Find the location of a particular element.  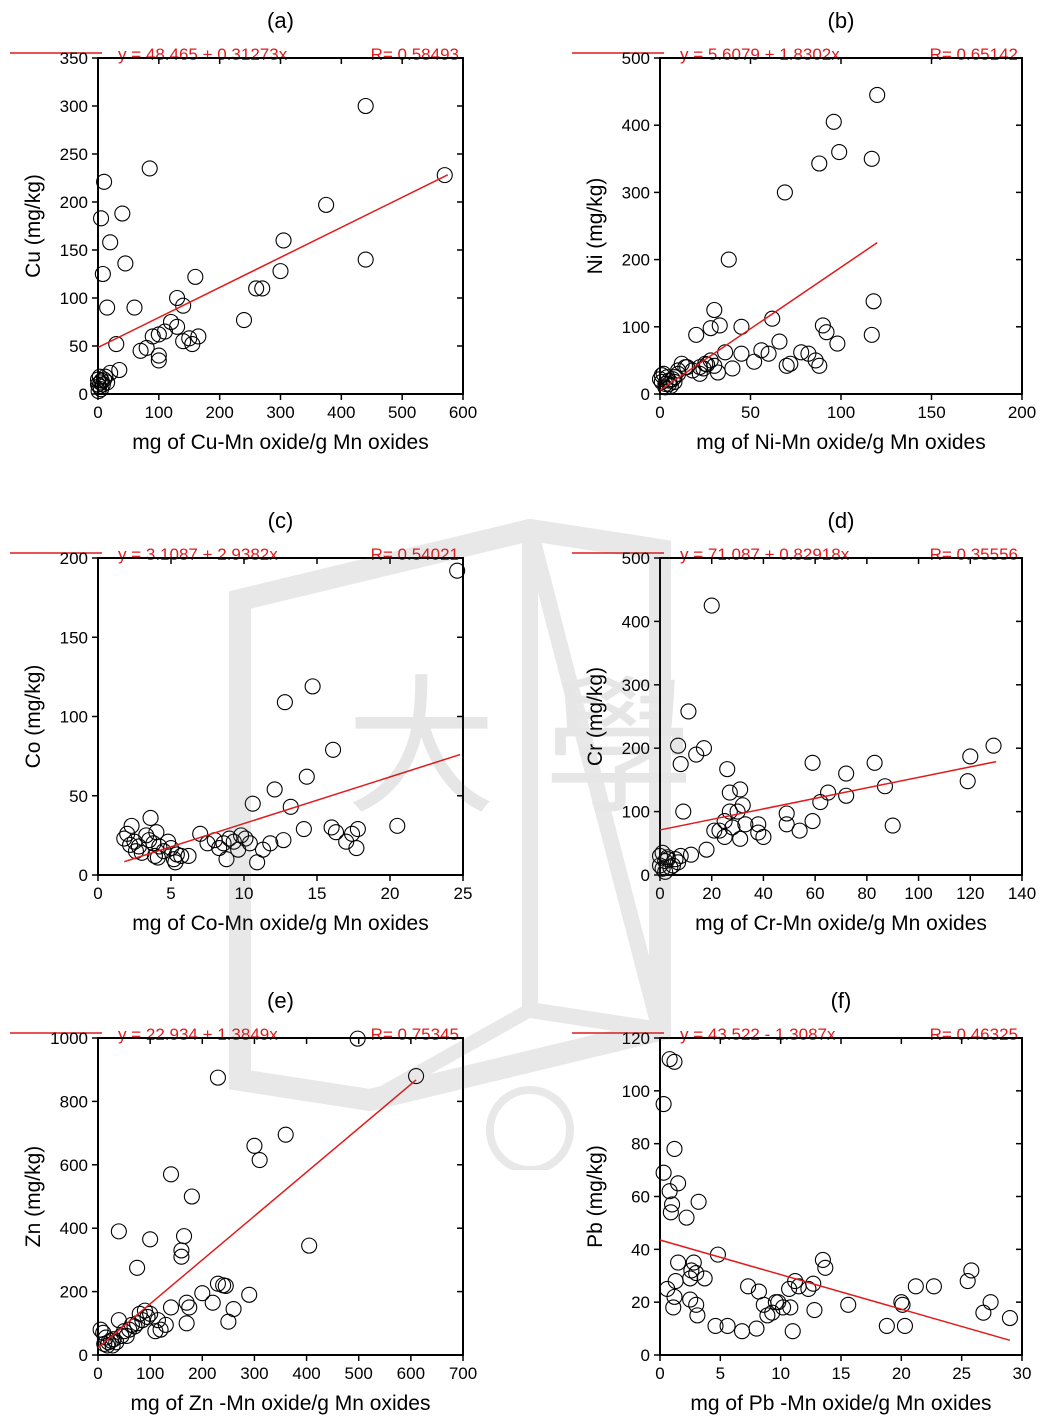

regression-equation: y = 3.1087 + 2.9382x is located at coordinates (198, 554).